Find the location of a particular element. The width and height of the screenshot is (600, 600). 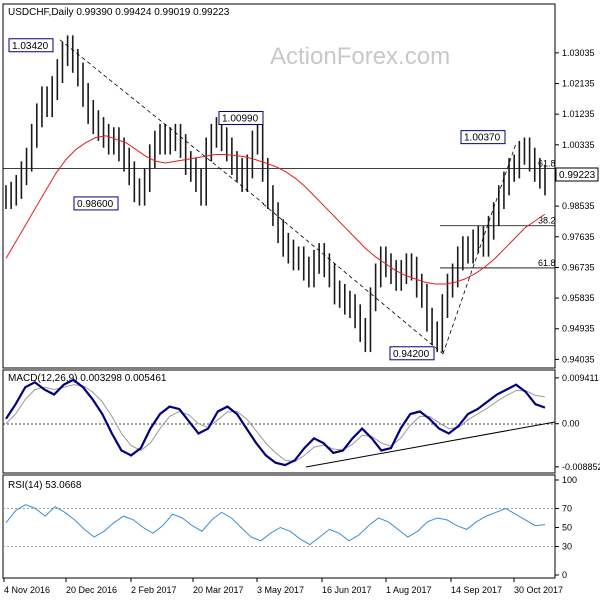

price-tick-label: 0.94035 is located at coordinates (578, 359).